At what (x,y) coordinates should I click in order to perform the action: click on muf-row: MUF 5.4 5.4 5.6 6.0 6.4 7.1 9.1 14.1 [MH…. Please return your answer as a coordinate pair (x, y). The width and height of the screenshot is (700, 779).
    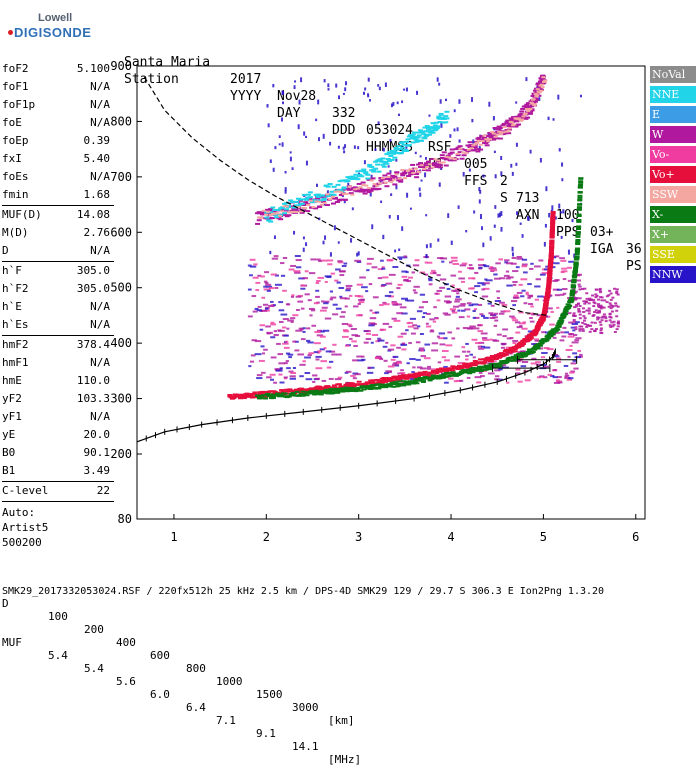
    Looking at the image, I should click on (181, 694).